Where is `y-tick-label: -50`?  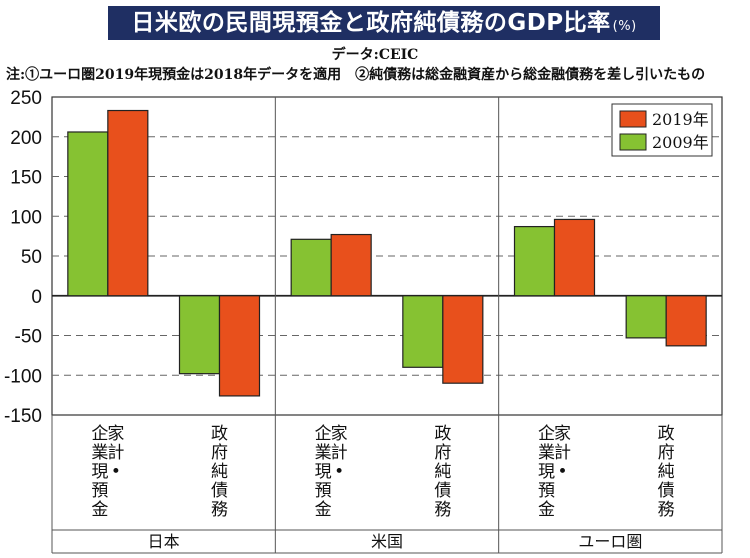 y-tick-label: -50 is located at coordinates (28, 337).